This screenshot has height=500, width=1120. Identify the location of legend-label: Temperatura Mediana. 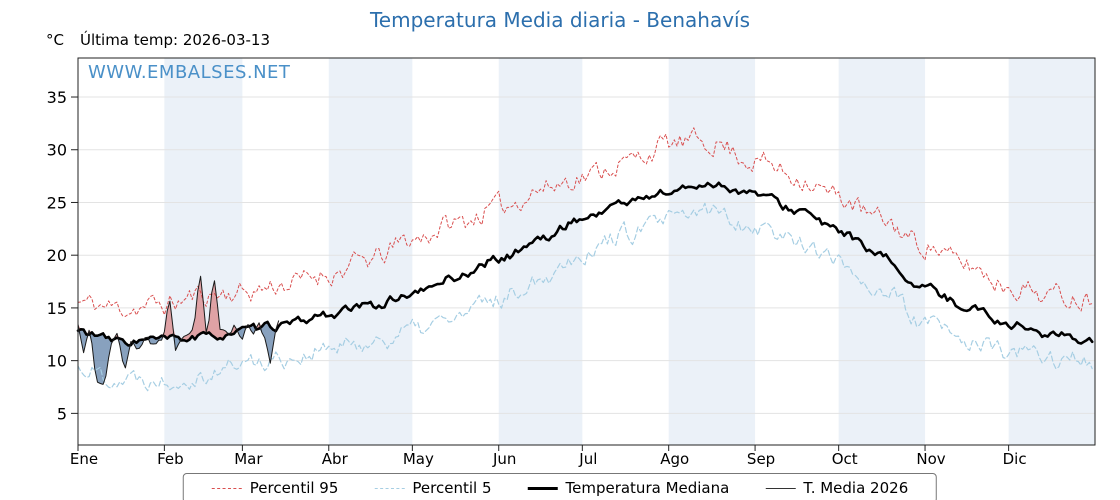
(647, 488).